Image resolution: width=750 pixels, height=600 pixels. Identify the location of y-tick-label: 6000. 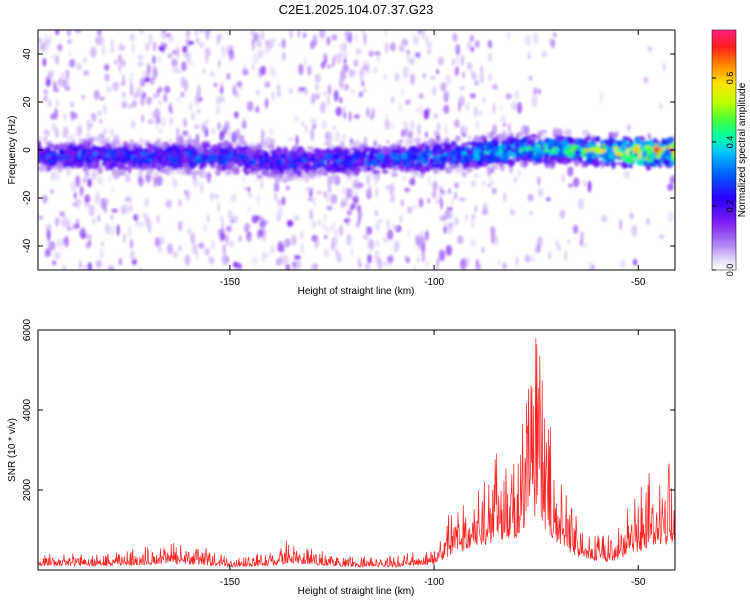
(27, 329).